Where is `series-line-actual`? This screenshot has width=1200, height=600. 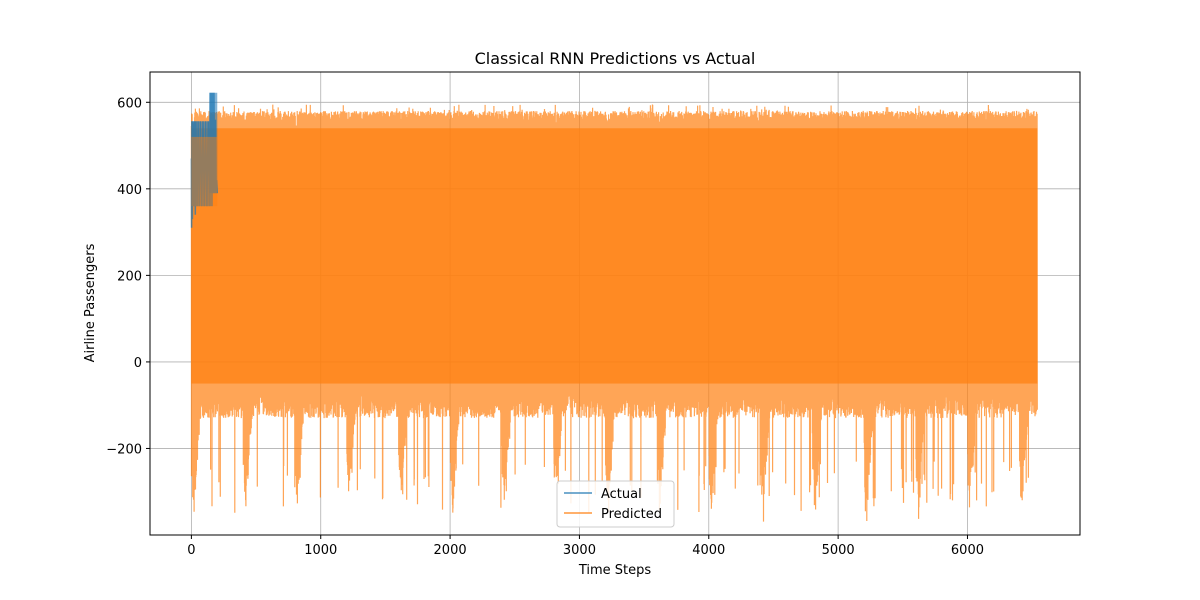
series-line-actual is located at coordinates (204, 160).